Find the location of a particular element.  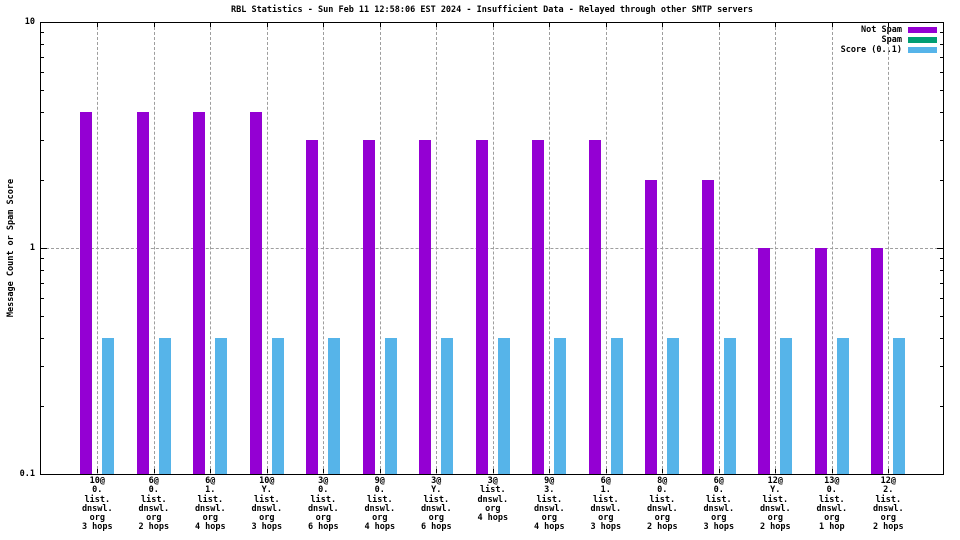

x-category-label: 8@ 0. list. dnswl. org 2 hops is located at coordinates (662, 504).